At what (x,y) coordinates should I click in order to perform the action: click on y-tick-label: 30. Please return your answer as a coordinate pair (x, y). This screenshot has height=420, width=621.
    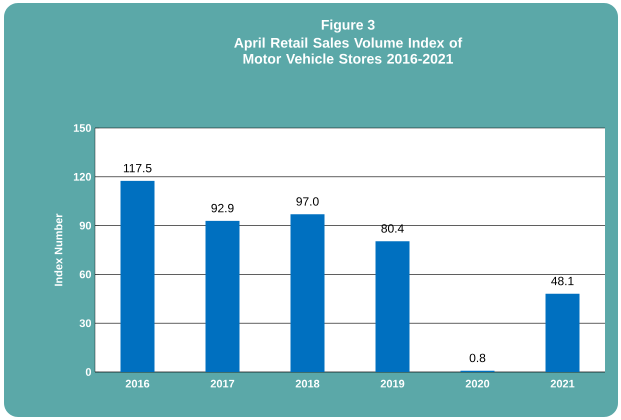
    Looking at the image, I should click on (86, 323).